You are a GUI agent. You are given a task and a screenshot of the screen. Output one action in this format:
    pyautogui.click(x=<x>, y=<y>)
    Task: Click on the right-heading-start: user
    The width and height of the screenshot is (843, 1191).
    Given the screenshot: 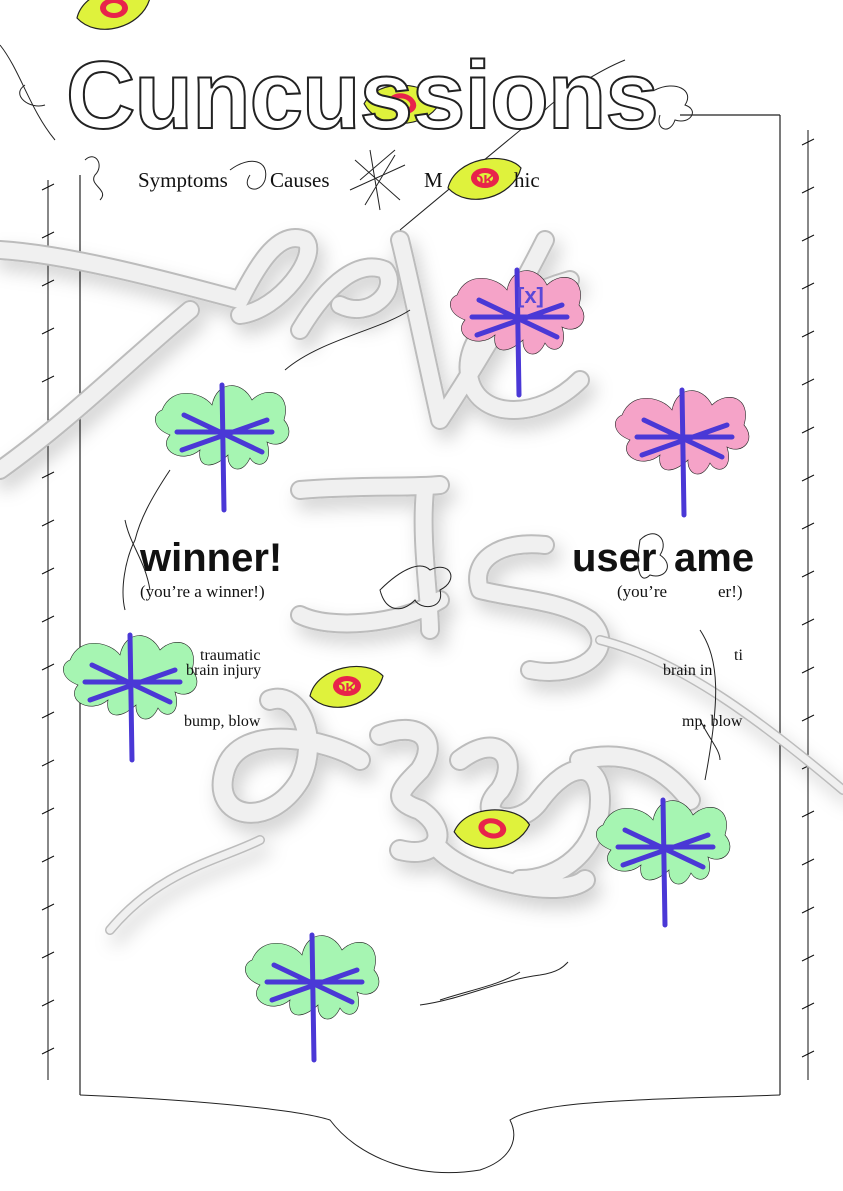 What is the action you would take?
    pyautogui.click(x=614, y=558)
    